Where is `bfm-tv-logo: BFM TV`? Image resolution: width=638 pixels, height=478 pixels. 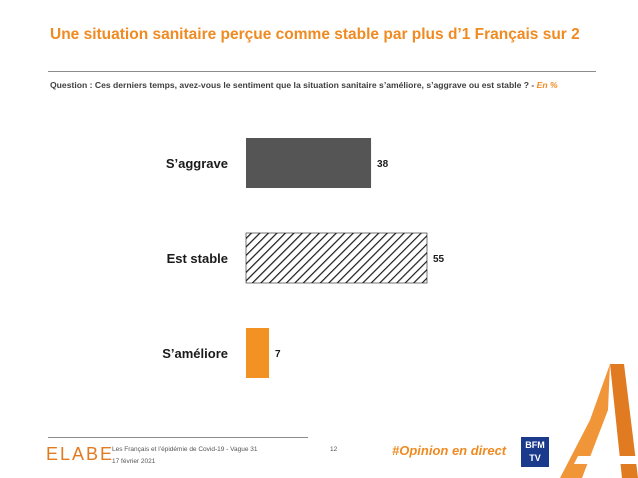 bfm-tv-logo: BFM TV is located at coordinates (535, 452).